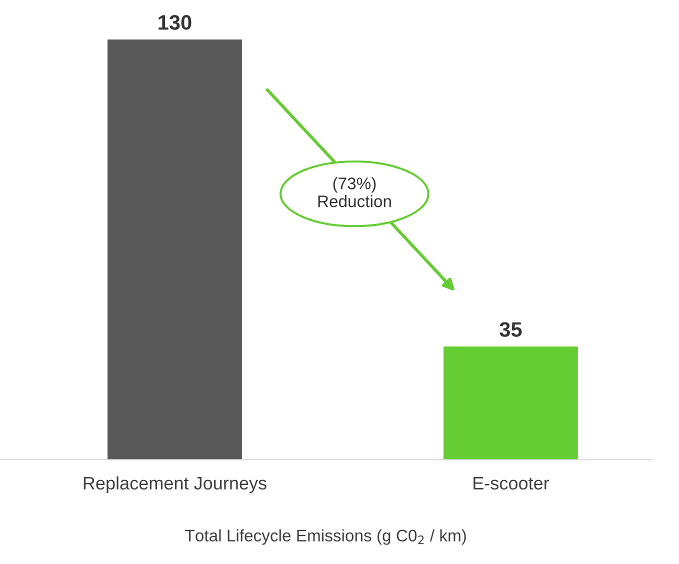 The height and width of the screenshot is (564, 679). I want to click on x-axis-title: Total Lifecycle Emissions (g C0$_{2}$ / km), so click(325, 537).